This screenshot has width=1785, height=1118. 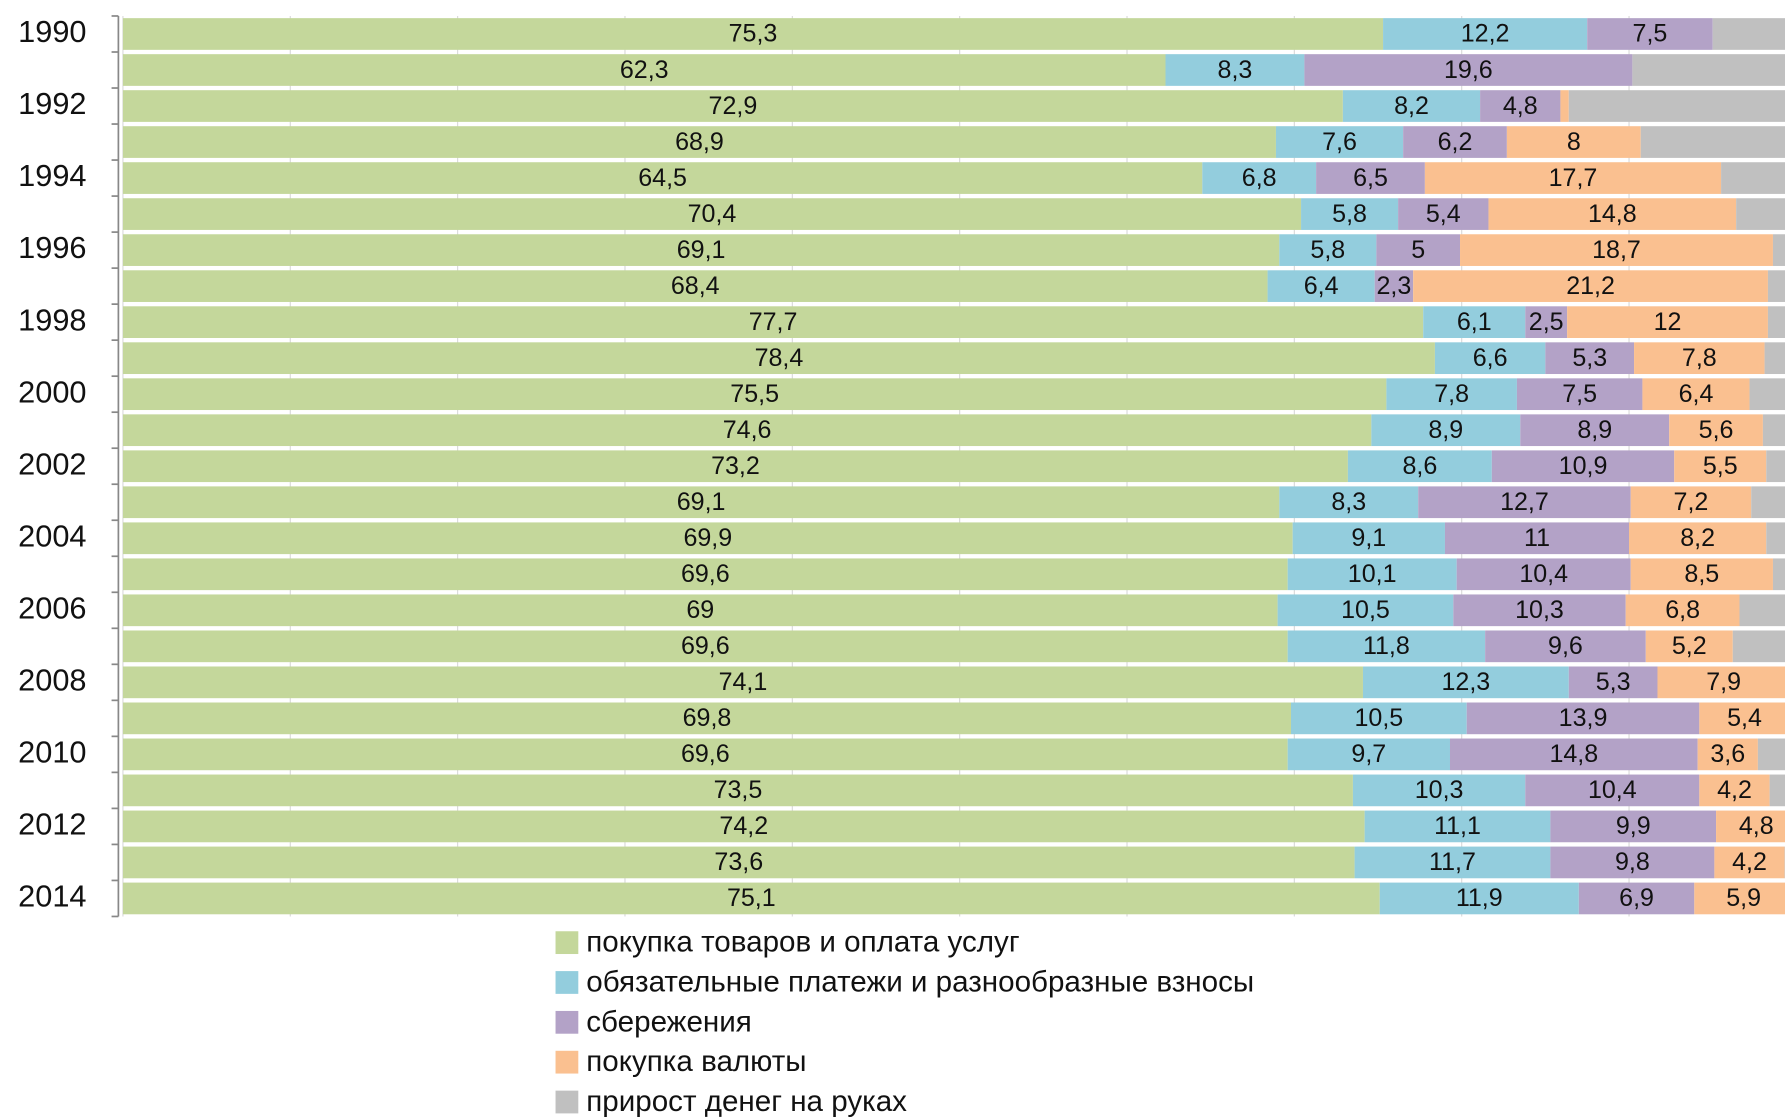 I want to click on data-label: 5,4, so click(x=1744, y=718).